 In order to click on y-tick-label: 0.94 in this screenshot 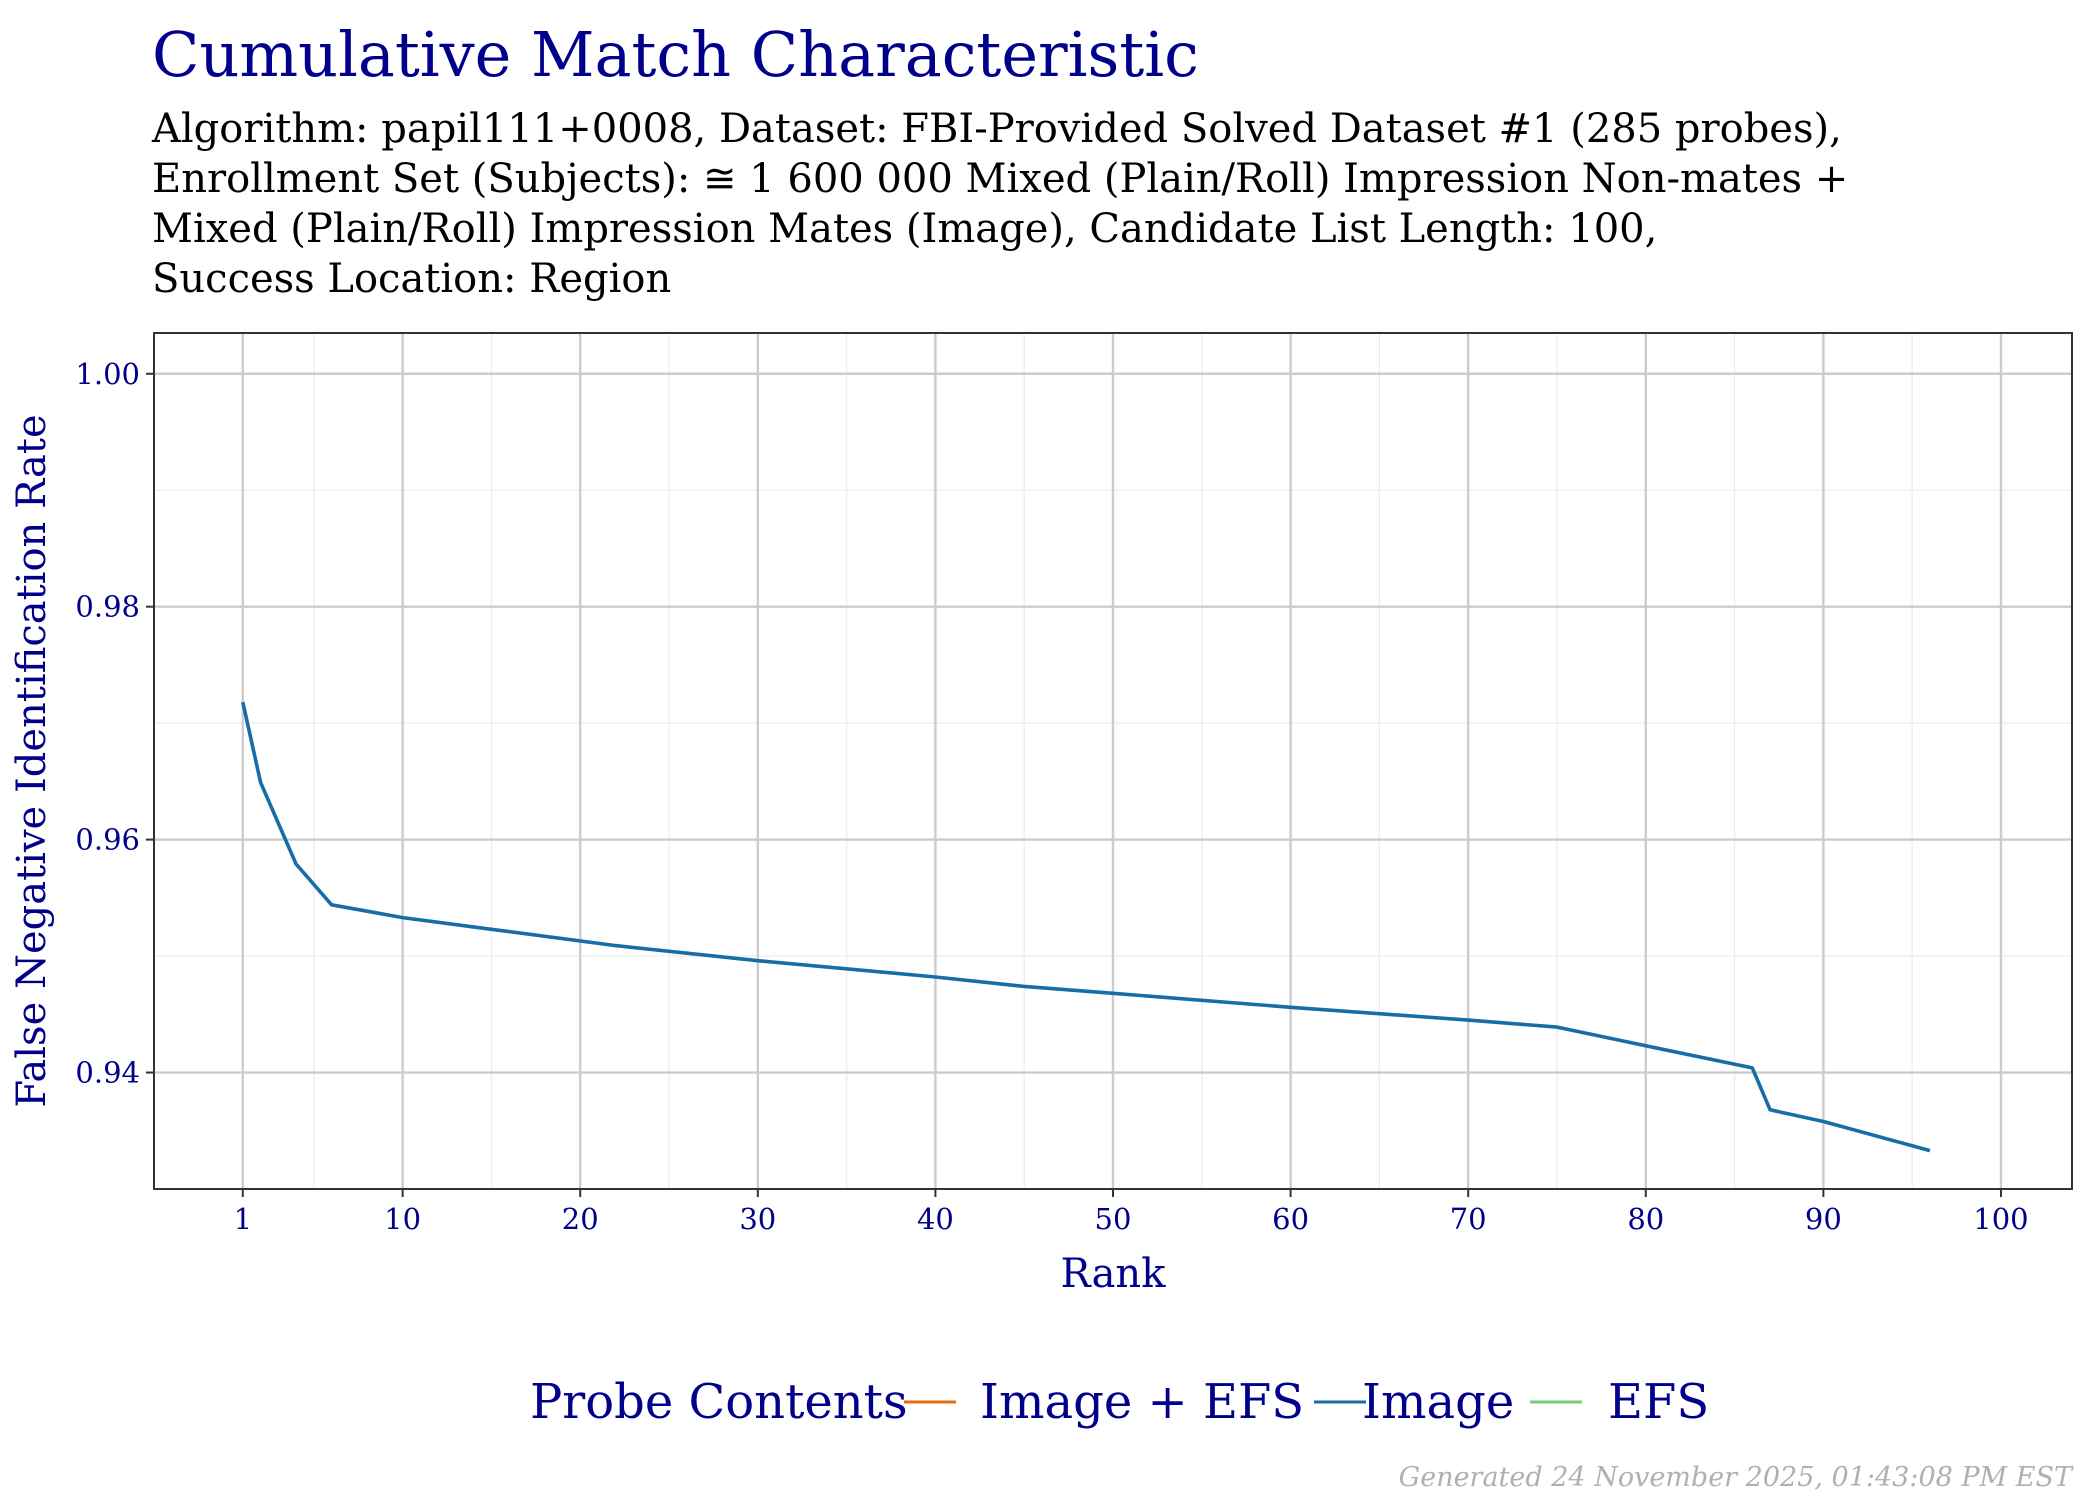, I will do `click(107, 1073)`.